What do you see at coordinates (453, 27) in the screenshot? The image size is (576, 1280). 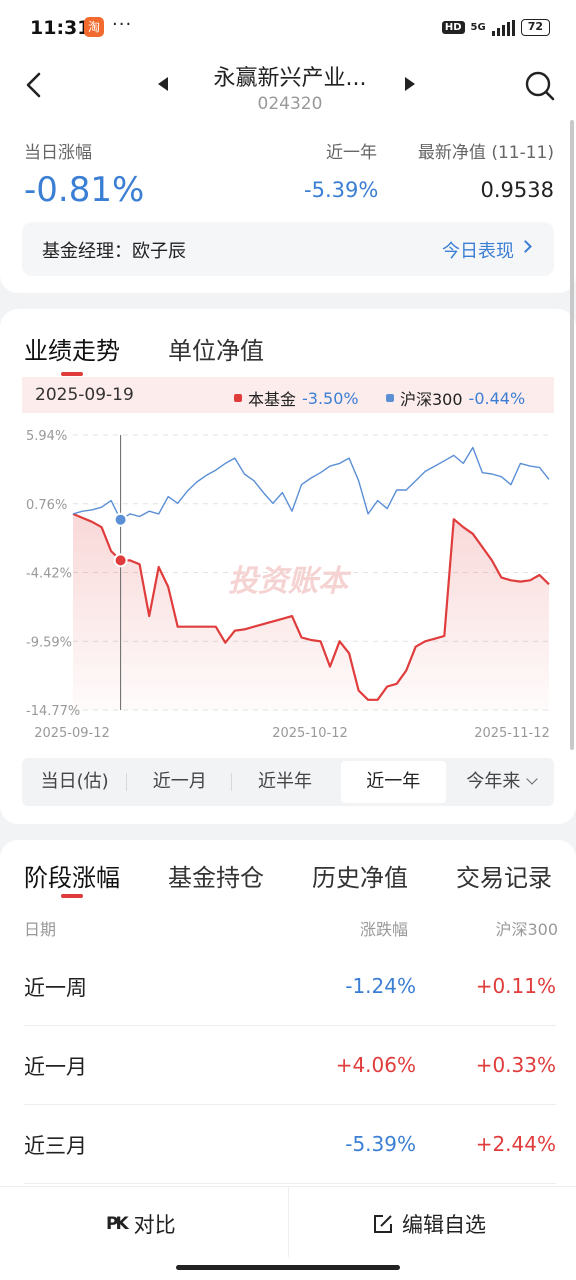 I see `hd-icon: HD` at bounding box center [453, 27].